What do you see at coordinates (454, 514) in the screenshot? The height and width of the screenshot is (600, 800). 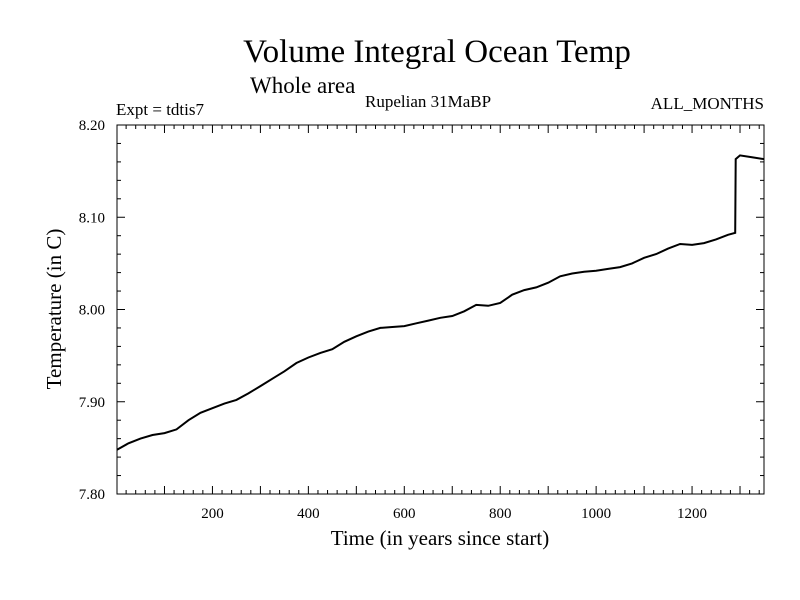 I see `x-axis-tick-labels: 200 400 600 800 1000 1200` at bounding box center [454, 514].